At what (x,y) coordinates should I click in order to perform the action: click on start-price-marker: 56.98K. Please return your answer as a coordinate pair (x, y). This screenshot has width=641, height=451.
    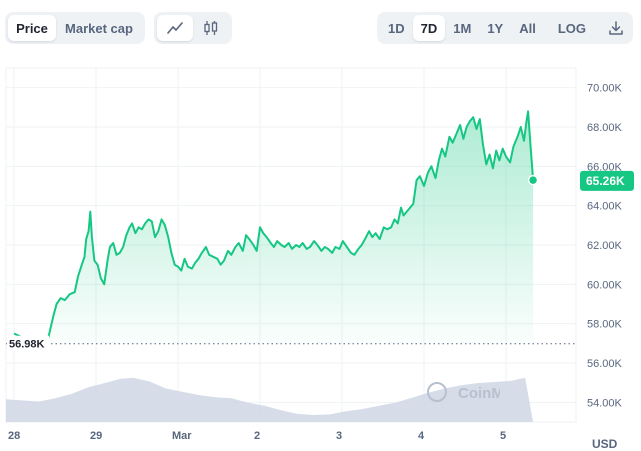
    Looking at the image, I should click on (291, 343).